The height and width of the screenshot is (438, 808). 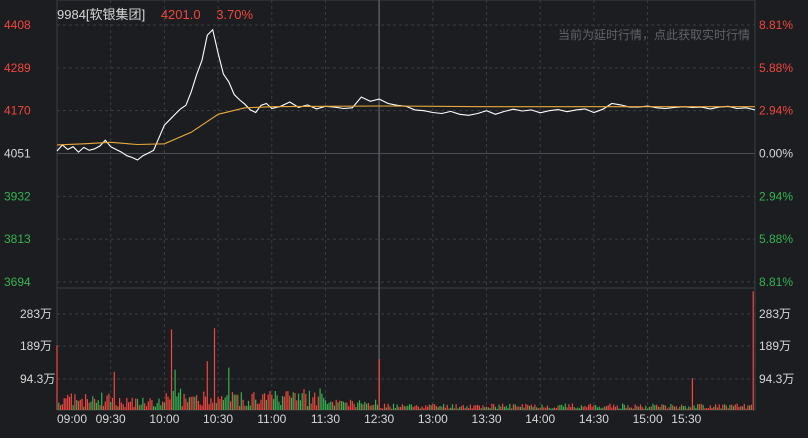 What do you see at coordinates (17, 239) in the screenshot?
I see `y-left-tick: 3813` at bounding box center [17, 239].